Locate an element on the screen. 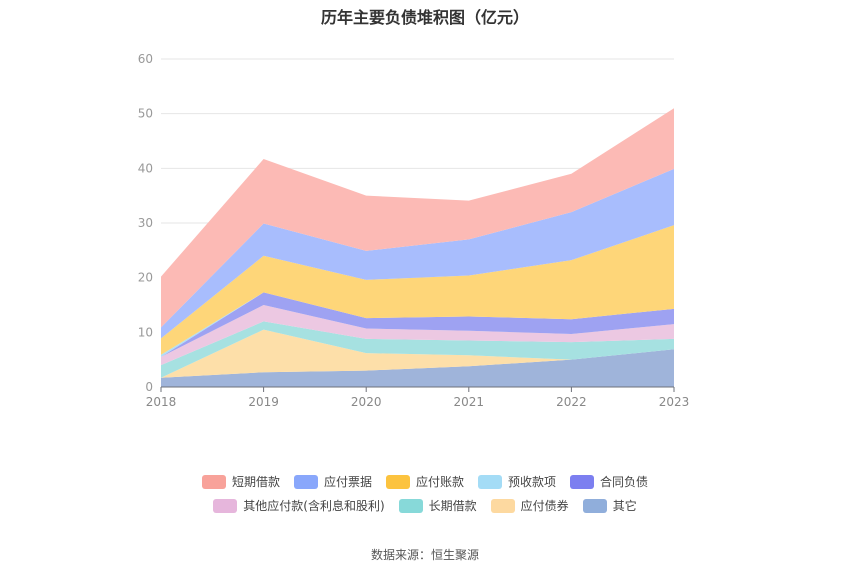  legend-item: 其它 is located at coordinates (609, 505).